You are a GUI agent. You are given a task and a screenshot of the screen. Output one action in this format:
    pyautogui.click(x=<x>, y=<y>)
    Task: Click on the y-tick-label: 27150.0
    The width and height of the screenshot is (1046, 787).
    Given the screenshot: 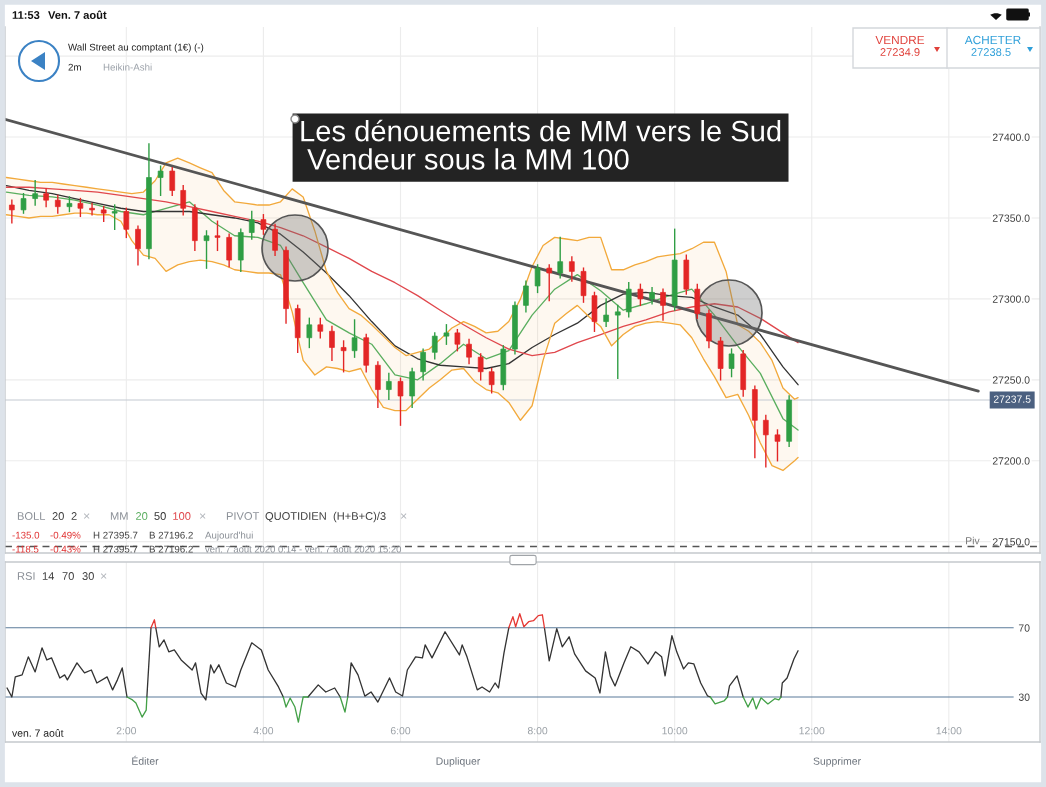 What is the action you would take?
    pyautogui.click(x=1011, y=542)
    